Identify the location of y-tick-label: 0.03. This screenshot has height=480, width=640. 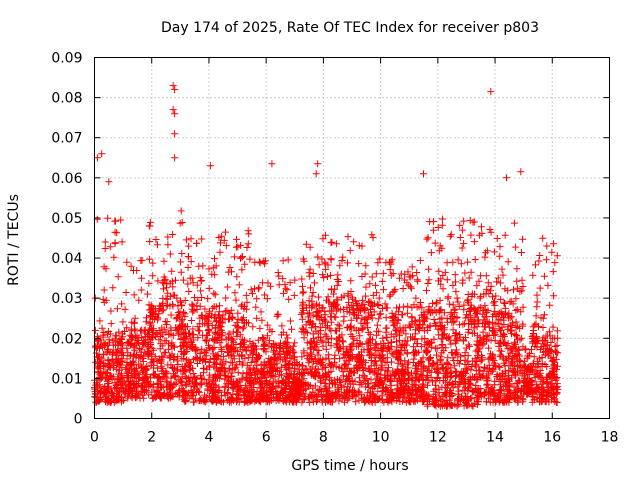
(66, 299).